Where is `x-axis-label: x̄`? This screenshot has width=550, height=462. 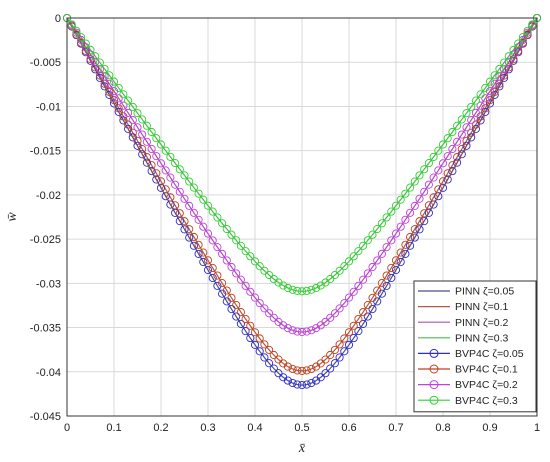
x-axis-label: x̄ is located at coordinates (302, 448).